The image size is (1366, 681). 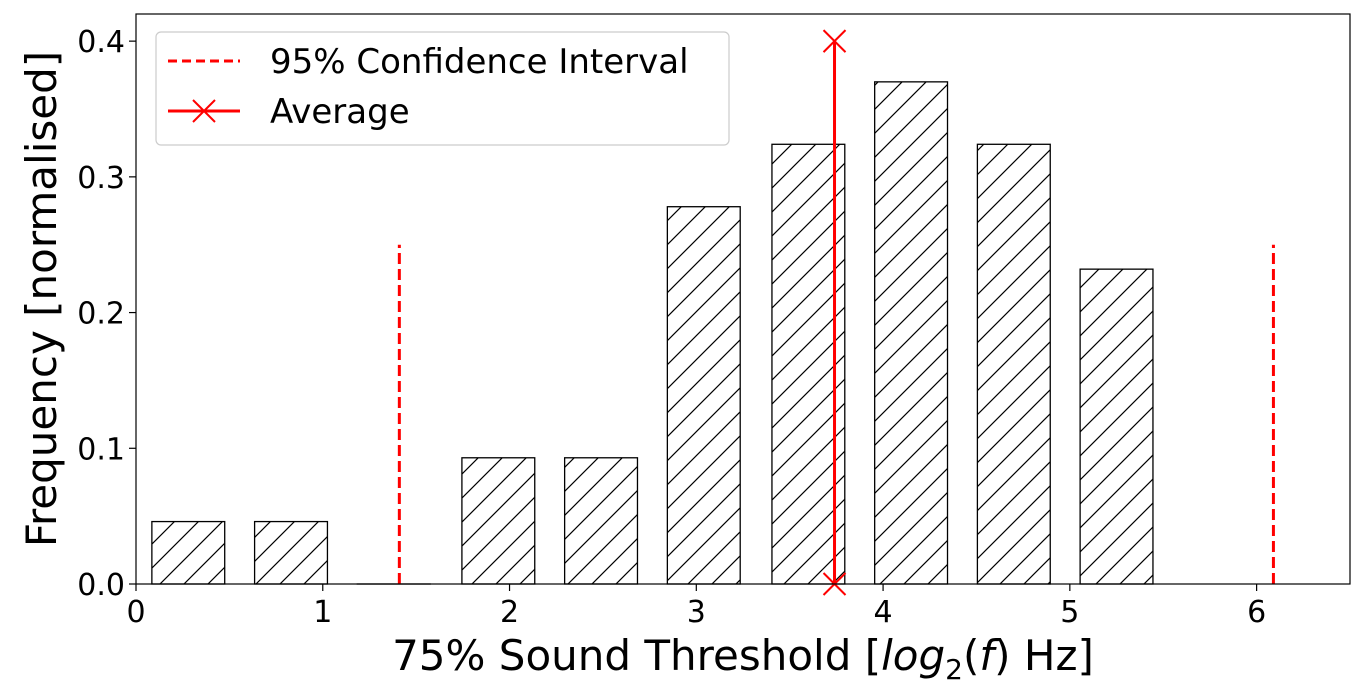 I want to click on legend-box, so click(x=442, y=88).